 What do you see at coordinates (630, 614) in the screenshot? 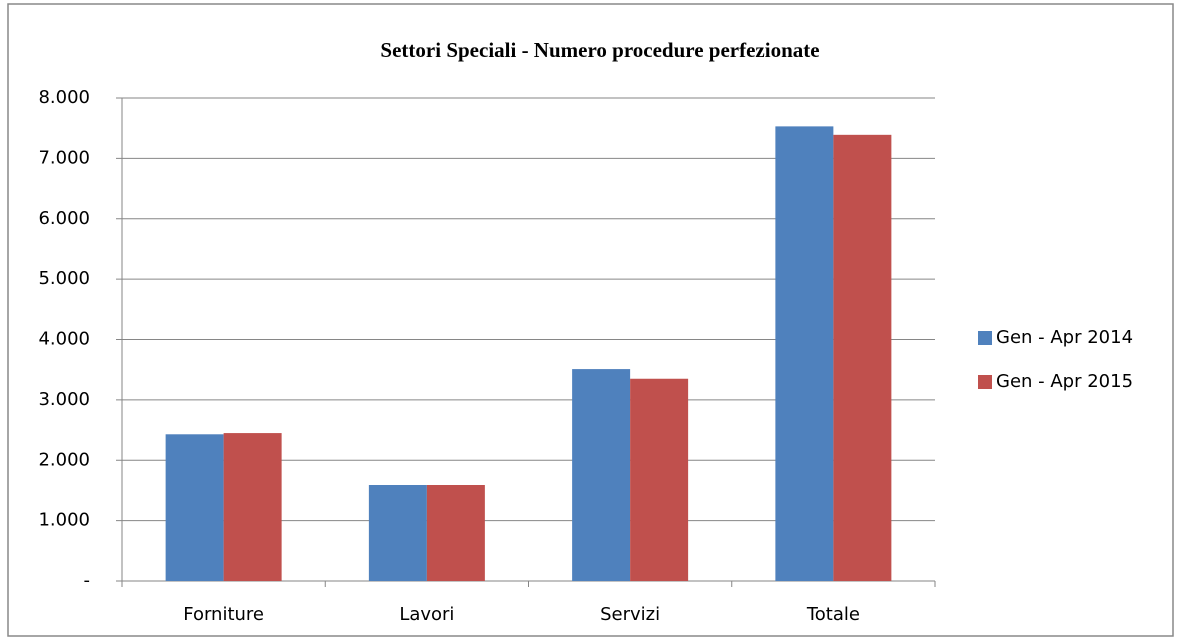
I see `x-tick-label: Servizi` at bounding box center [630, 614].